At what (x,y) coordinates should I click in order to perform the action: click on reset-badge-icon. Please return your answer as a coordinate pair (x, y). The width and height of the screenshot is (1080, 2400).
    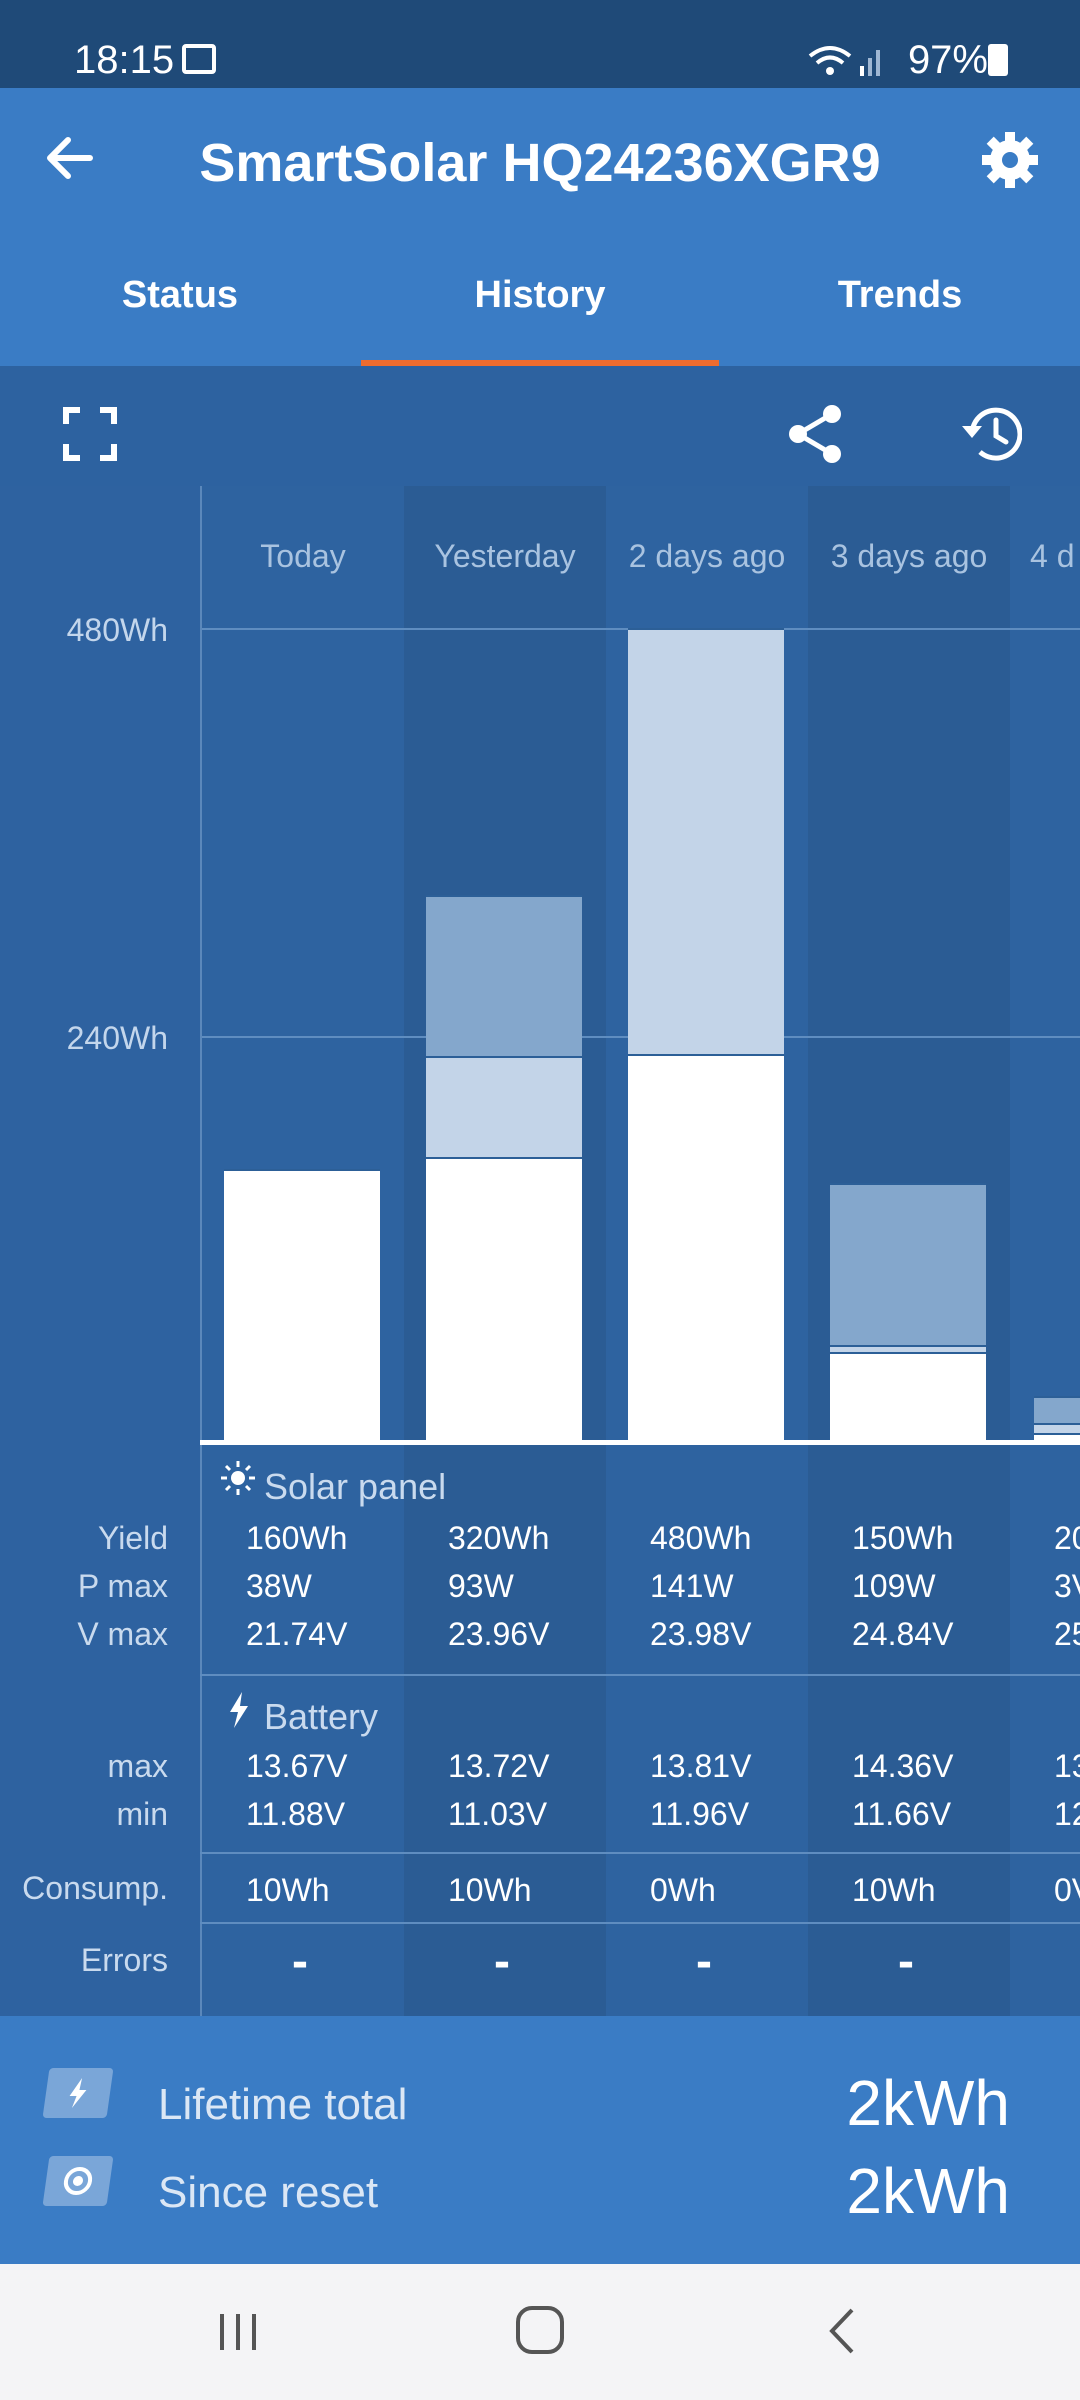
    Looking at the image, I should click on (78, 2181).